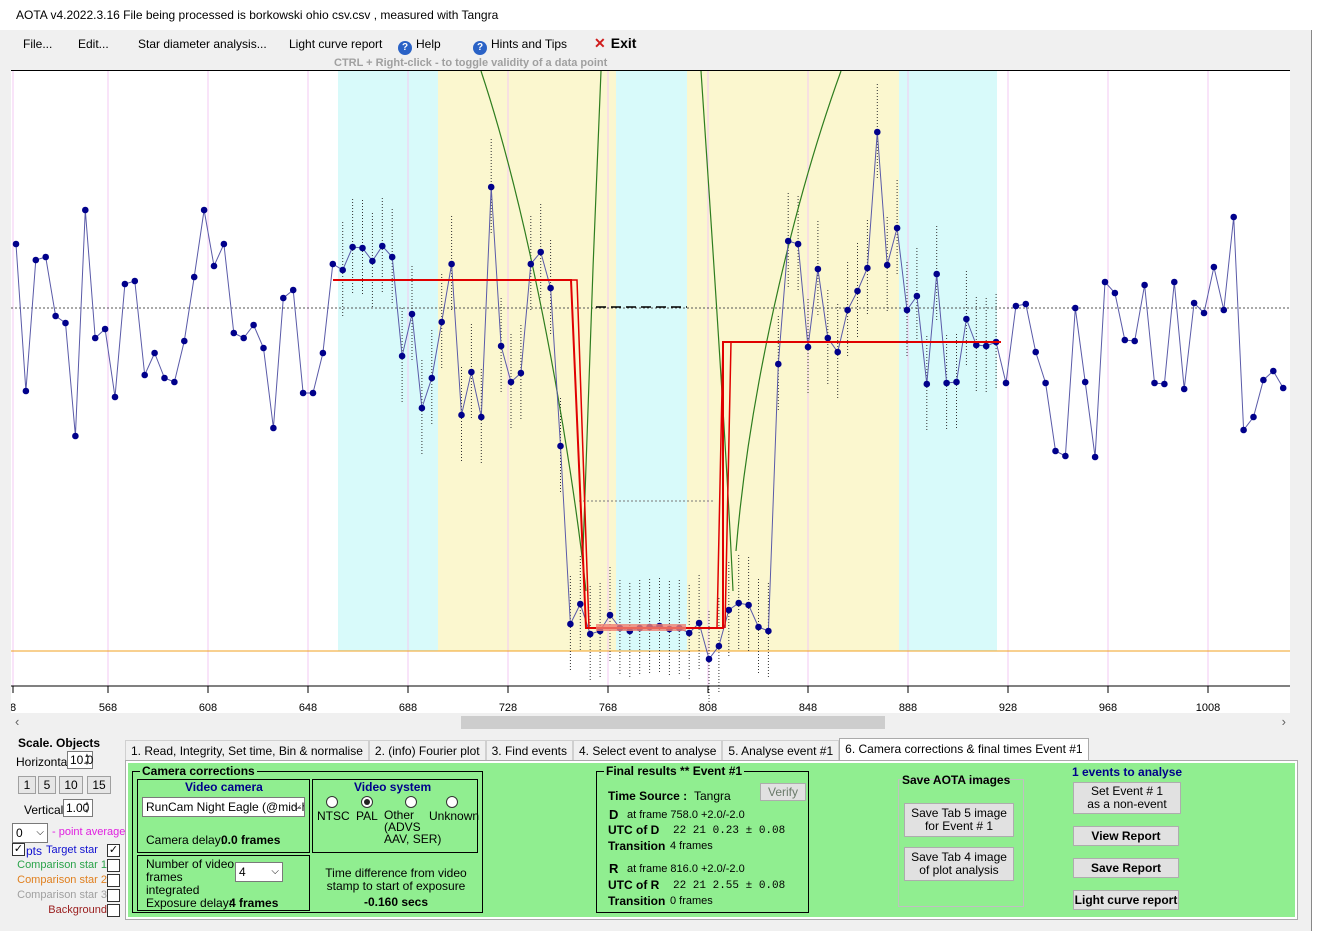  I want to click on scroll-thumb, so click(673, 722).